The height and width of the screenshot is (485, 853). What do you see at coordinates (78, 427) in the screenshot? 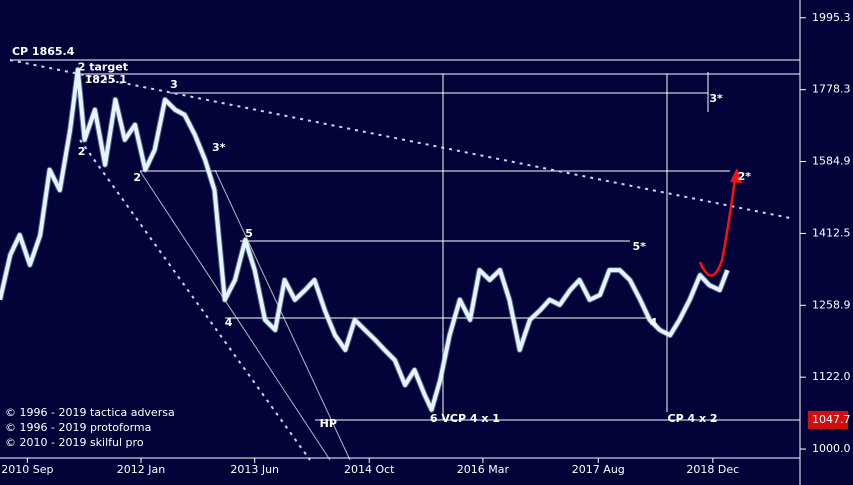
I see `footer-note: © 1996 - 2019 protoforma` at bounding box center [78, 427].